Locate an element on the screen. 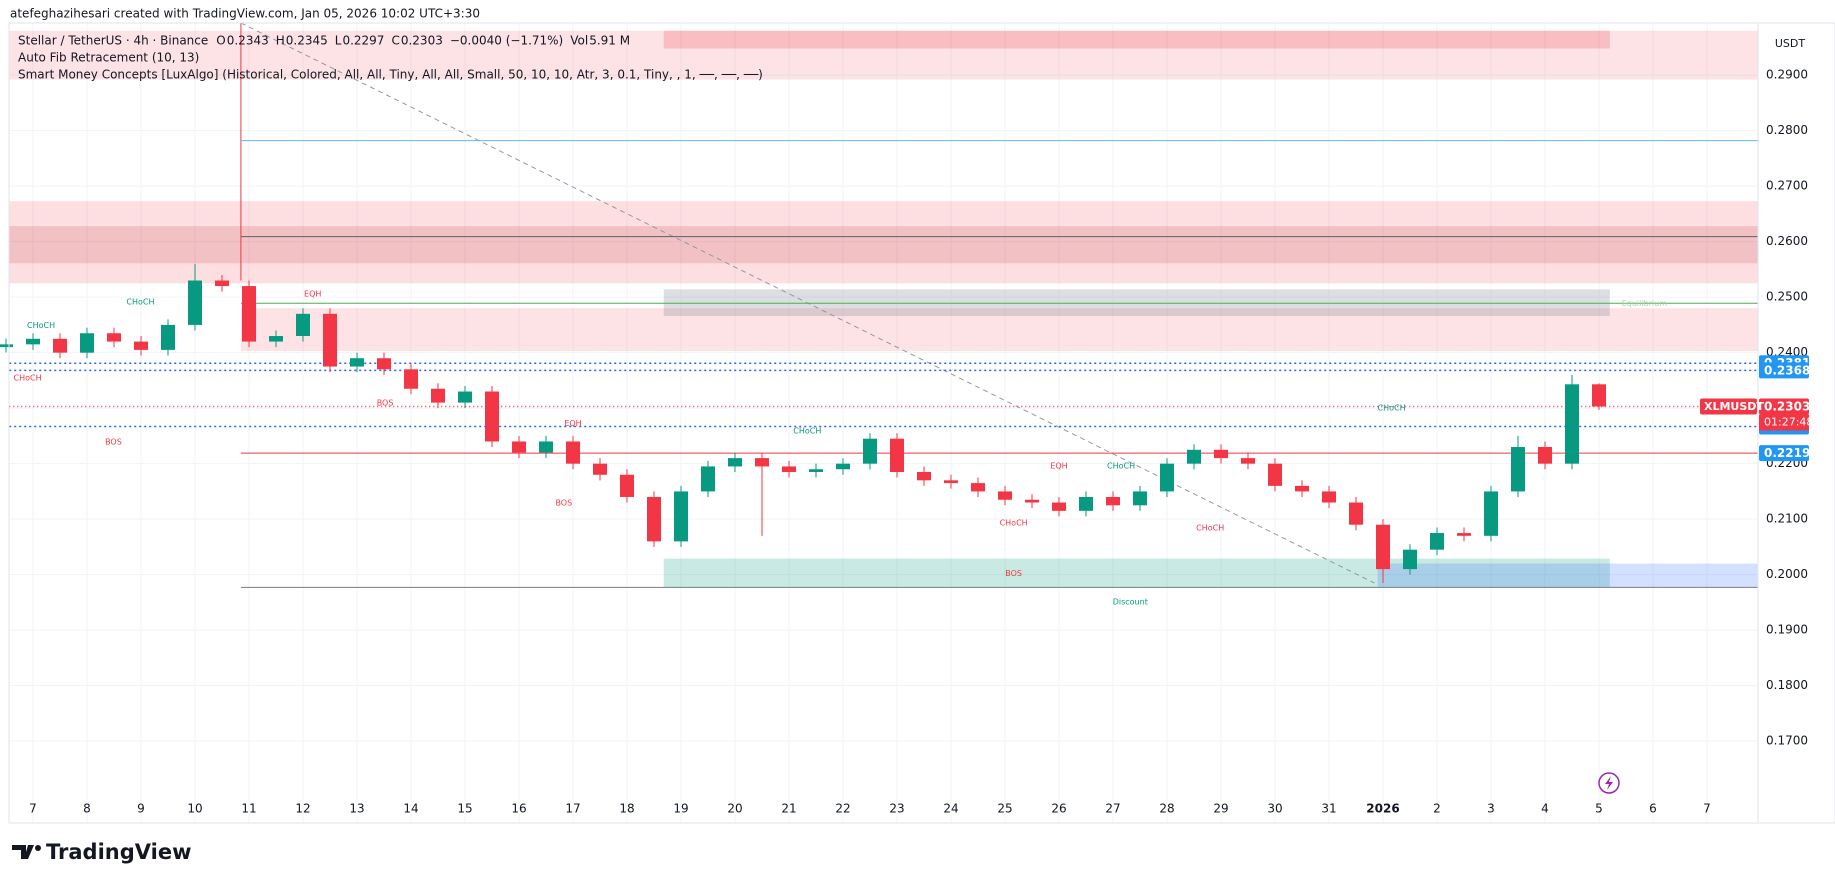 Image resolution: width=1835 pixels, height=883 pixels. x-tick-label: 8 is located at coordinates (87, 809).